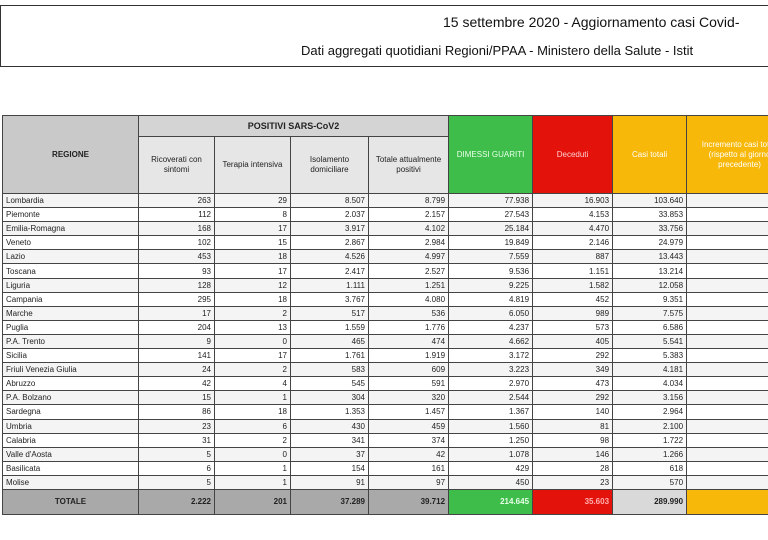 Image resolution: width=768 pixels, height=540 pixels. Describe the element at coordinates (408, 341) in the screenshot. I see `cell: 474` at that location.